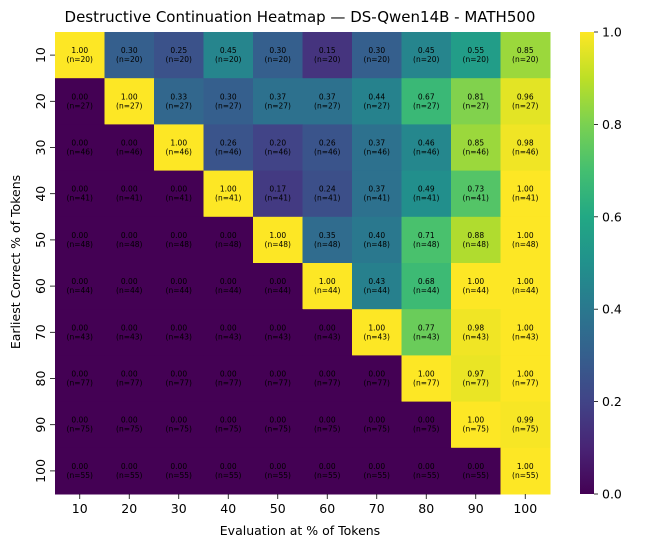 The width and height of the screenshot is (645, 547). What do you see at coordinates (327, 235) in the screenshot?
I see `cell-value-label: 0.35` at bounding box center [327, 235].